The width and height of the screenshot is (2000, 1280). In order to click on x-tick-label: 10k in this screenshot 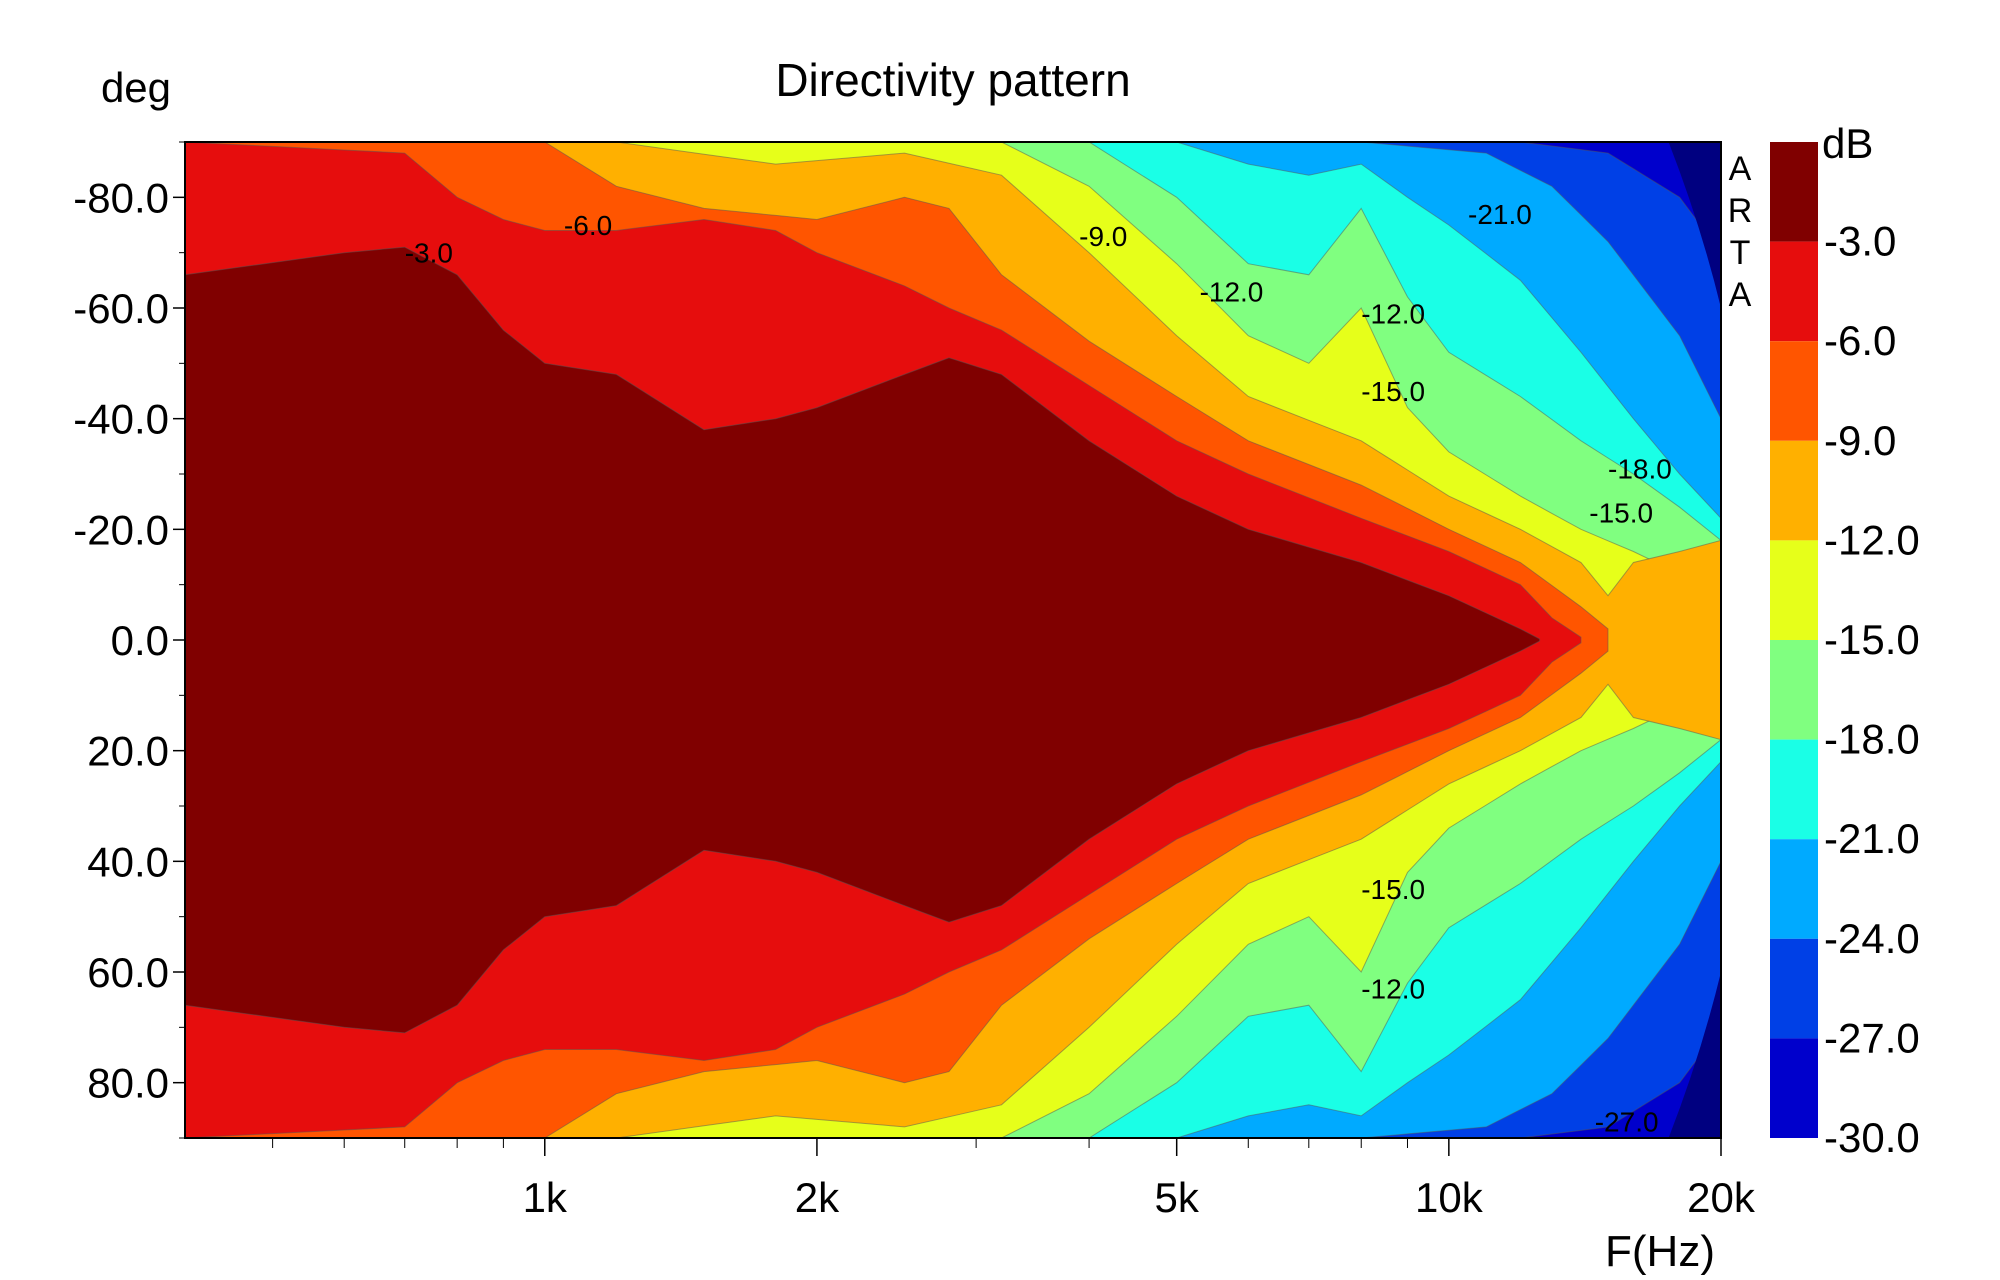, I will do `click(1449, 1197)`.